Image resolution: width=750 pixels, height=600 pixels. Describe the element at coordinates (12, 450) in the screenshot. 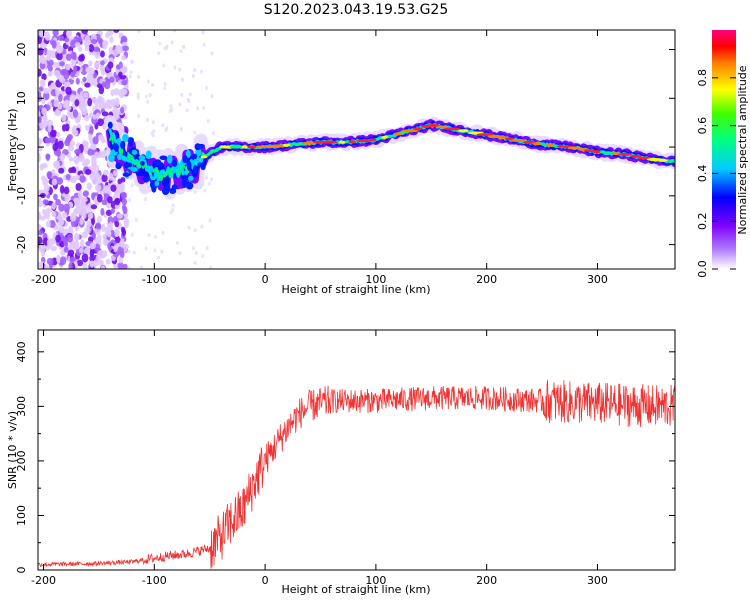

I see `snr-y-label: SNR (10 * v/v)` at that location.